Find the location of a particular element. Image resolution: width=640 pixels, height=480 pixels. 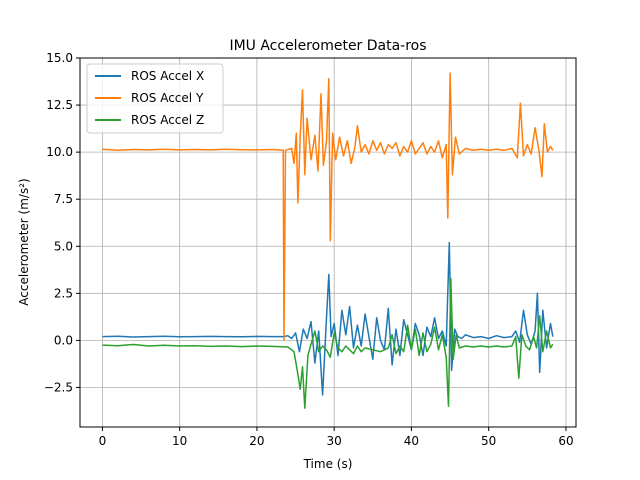

y-tick-label: −2.5 is located at coordinates (58, 387).